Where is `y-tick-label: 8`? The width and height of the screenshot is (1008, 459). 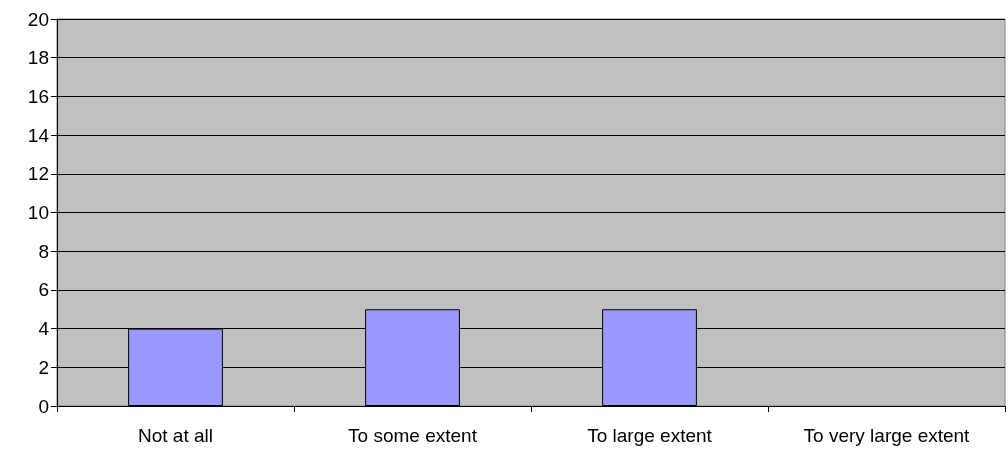
y-tick-label: 8 is located at coordinates (43, 251).